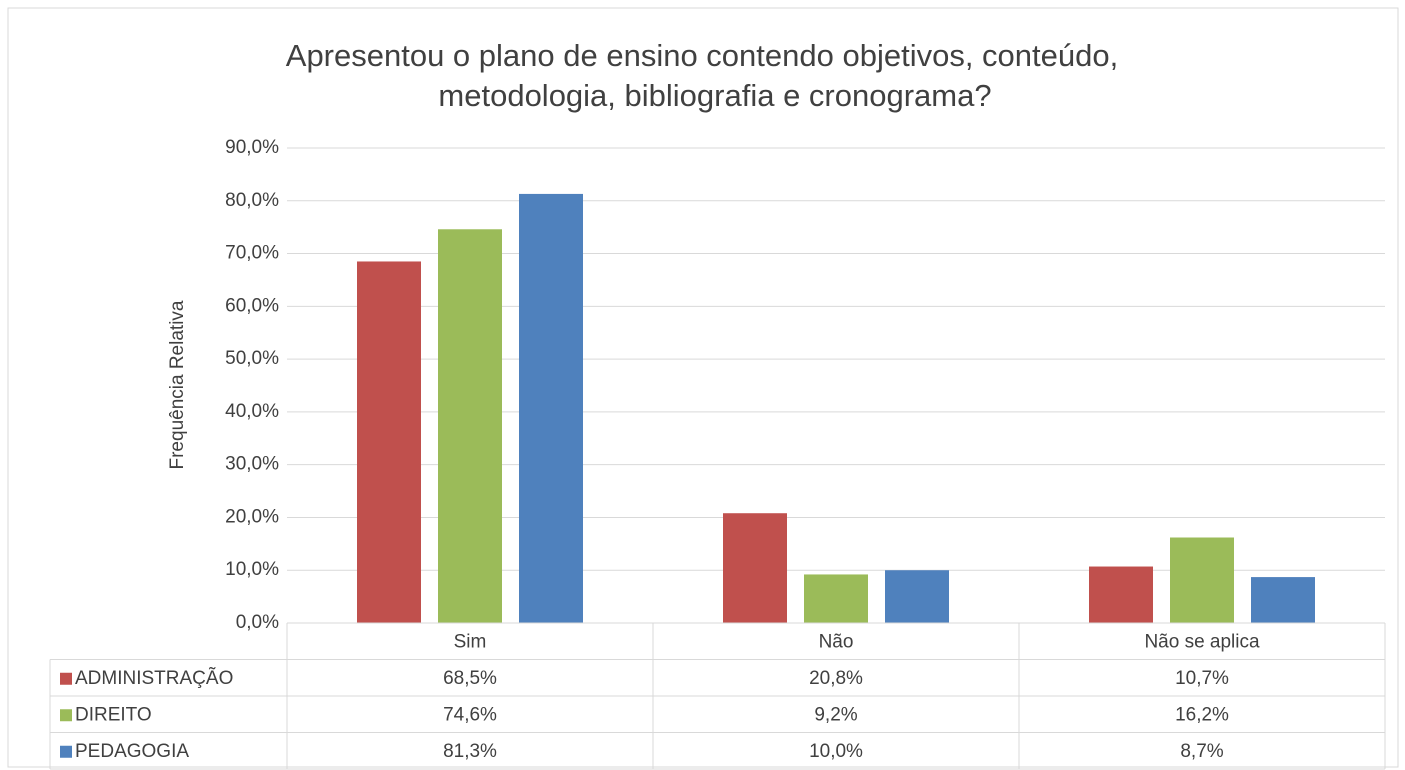  Describe the element at coordinates (113, 714) in the screenshot. I see `legend-label: DIREITO` at that location.